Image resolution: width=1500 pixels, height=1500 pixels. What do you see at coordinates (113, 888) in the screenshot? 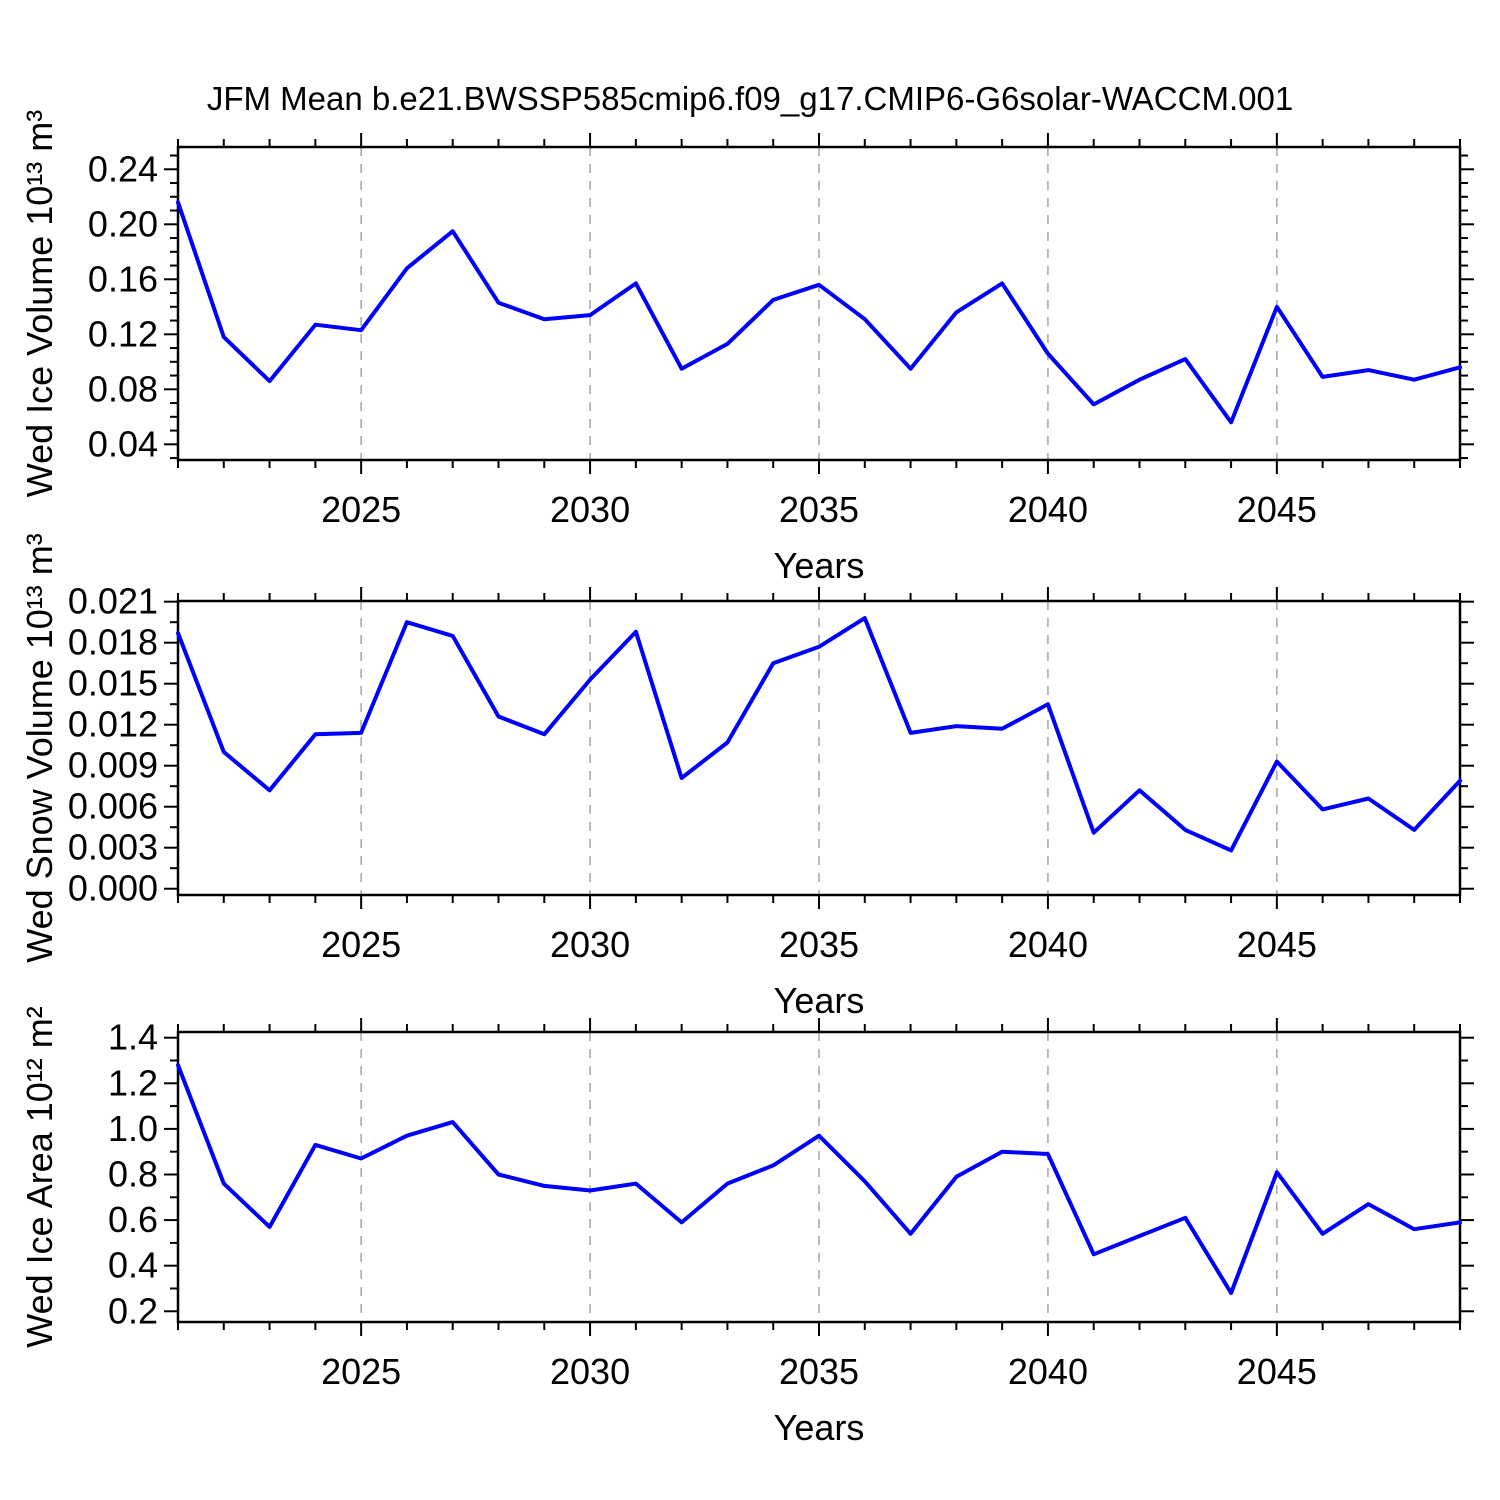
I see `y-tick-label: 0.000` at bounding box center [113, 888].